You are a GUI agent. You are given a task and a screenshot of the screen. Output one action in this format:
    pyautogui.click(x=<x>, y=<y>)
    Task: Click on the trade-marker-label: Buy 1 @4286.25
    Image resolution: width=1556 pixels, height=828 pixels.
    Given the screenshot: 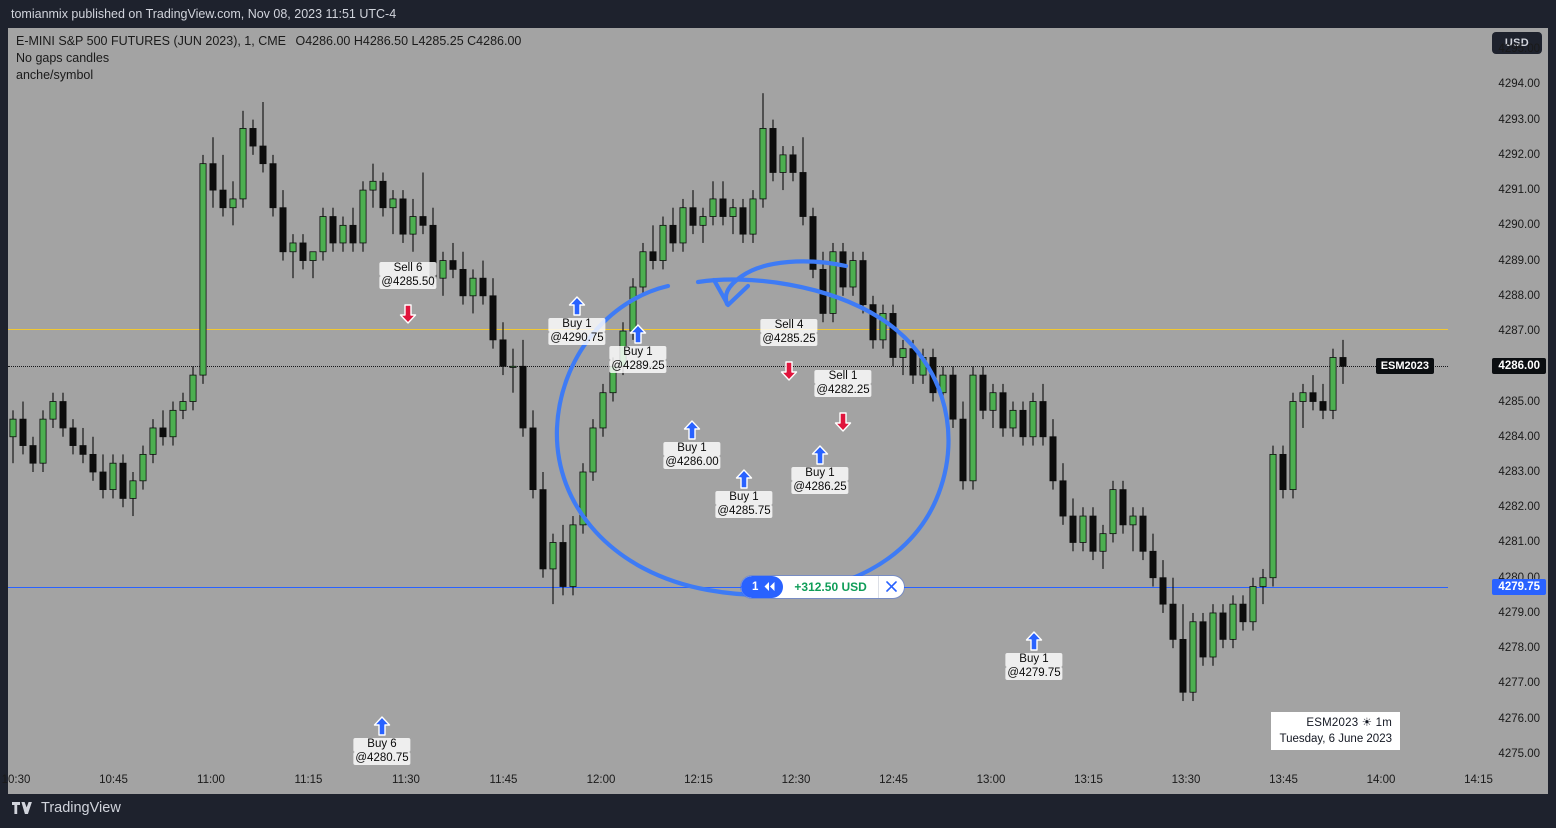 What is the action you would take?
    pyautogui.click(x=820, y=480)
    